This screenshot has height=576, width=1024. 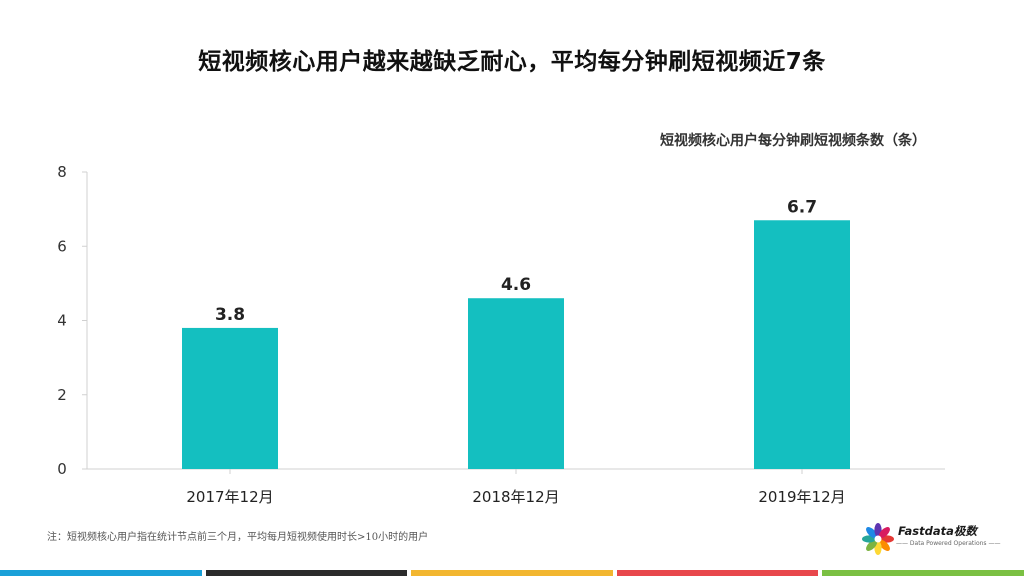 I want to click on flower-logo-icon, so click(x=878, y=539).